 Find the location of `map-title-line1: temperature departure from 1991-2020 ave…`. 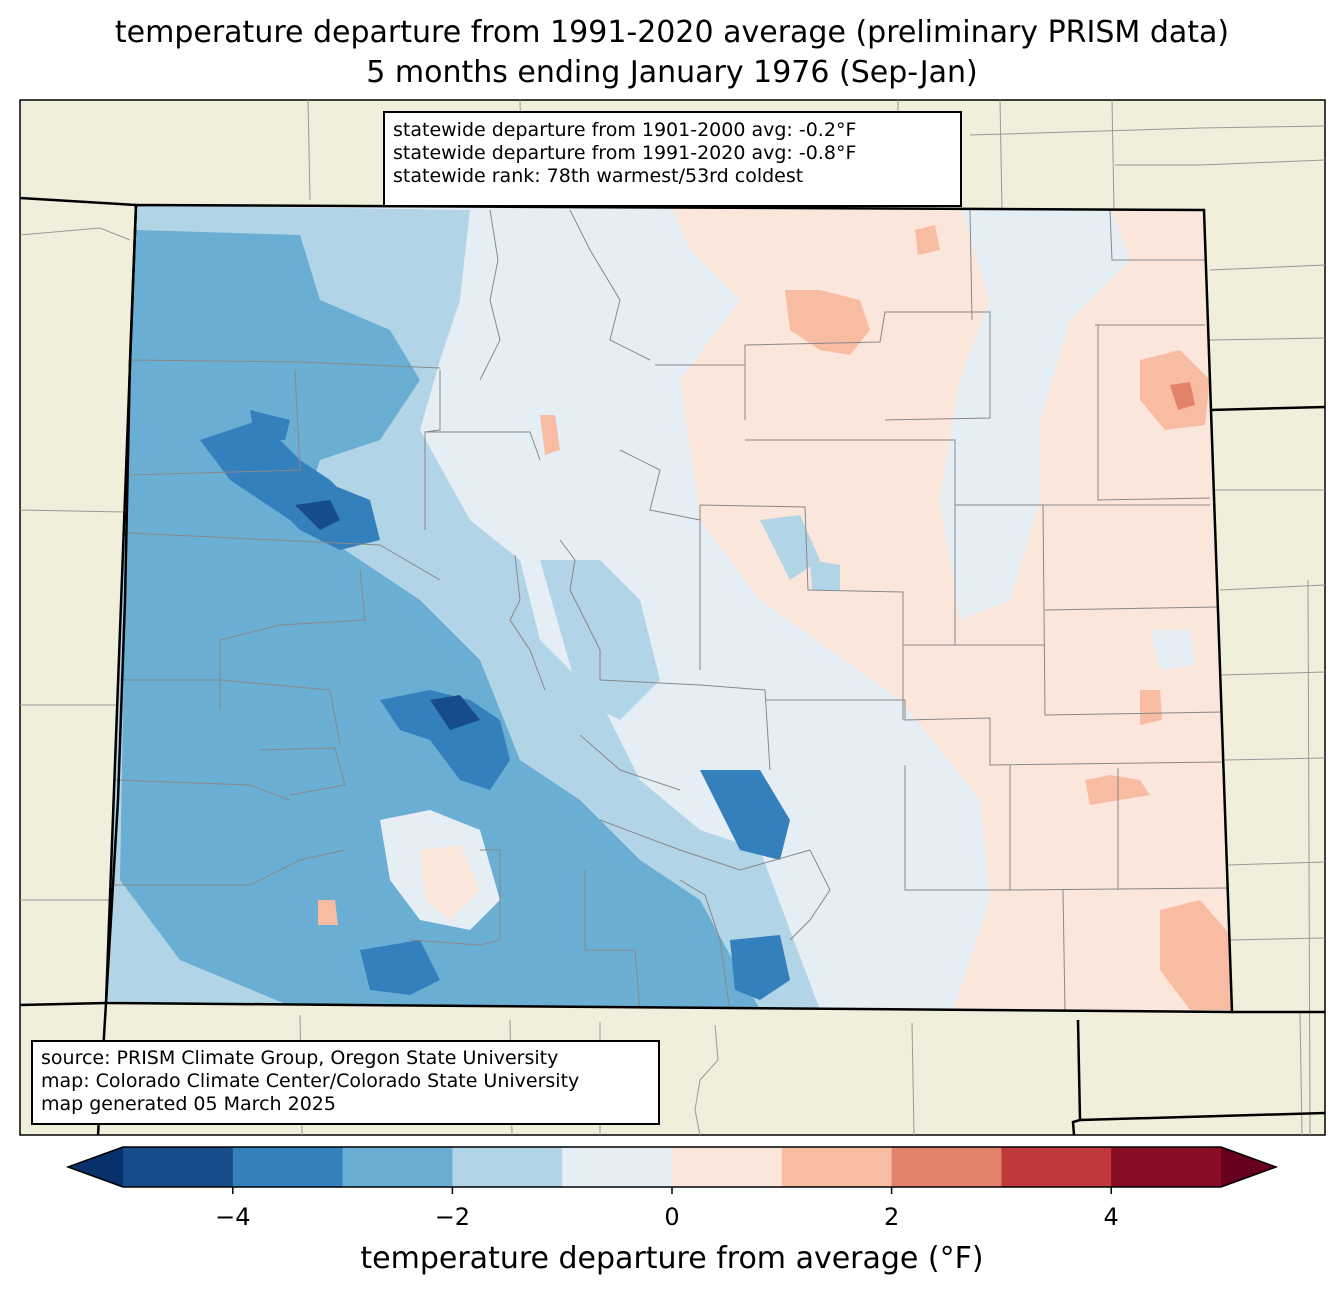

map-title-line1: temperature departure from 1991-2020 ave… is located at coordinates (672, 32).